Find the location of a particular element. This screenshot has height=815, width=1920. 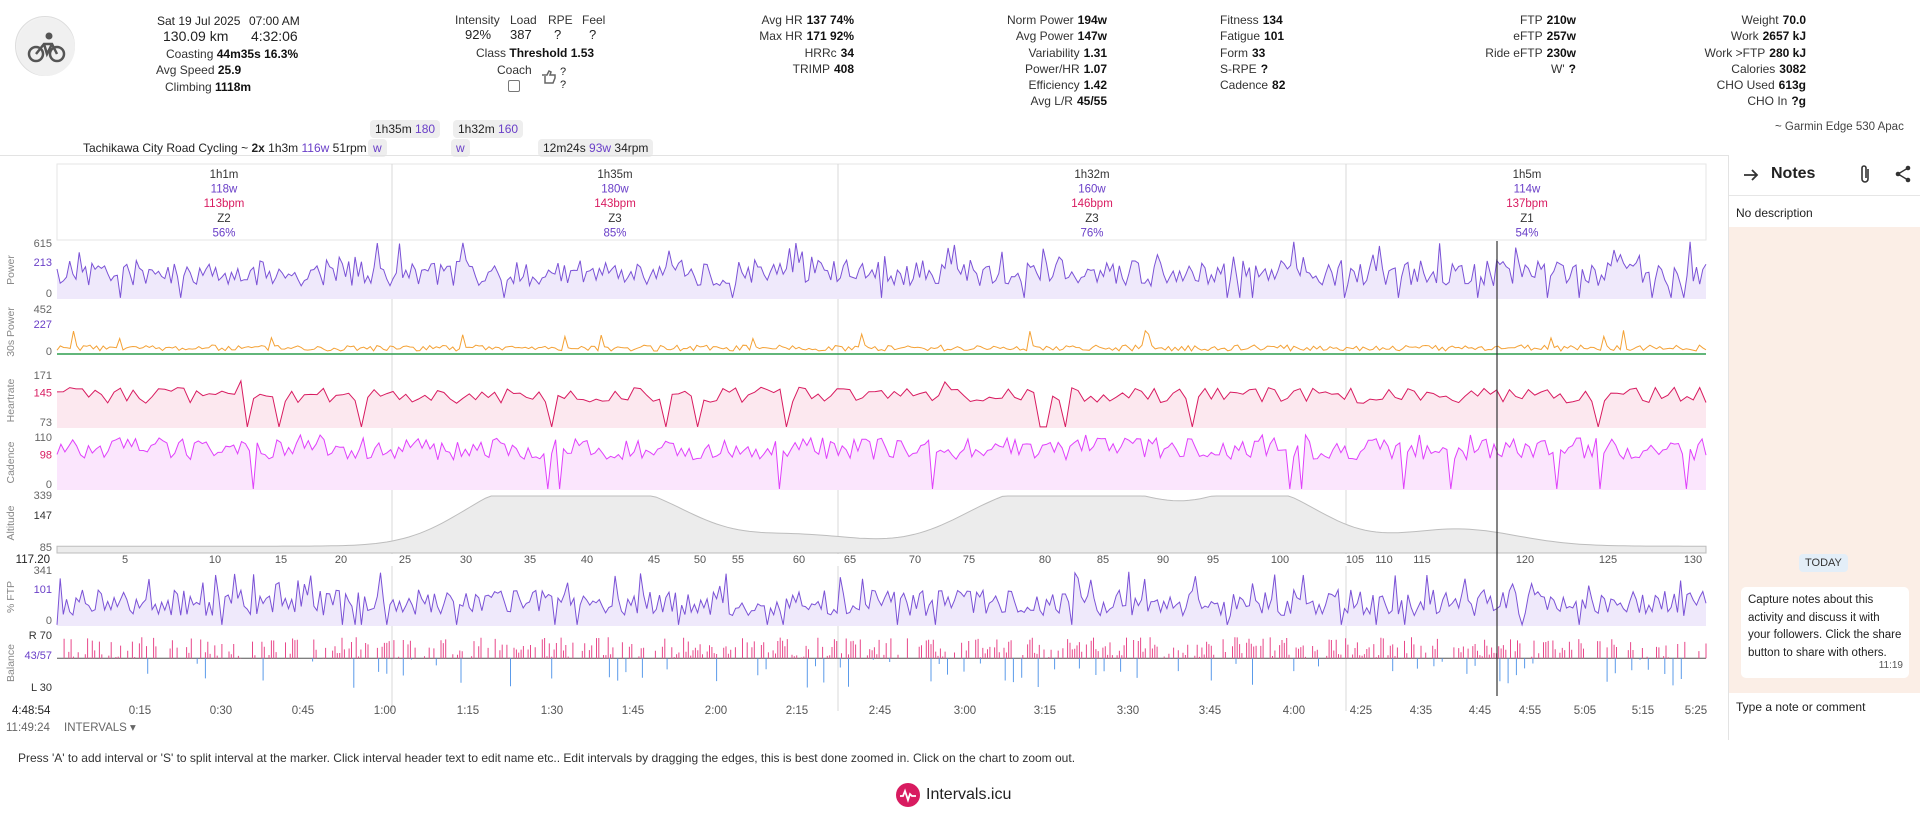

stat-value: 1.42 is located at coordinates (1095, 85).